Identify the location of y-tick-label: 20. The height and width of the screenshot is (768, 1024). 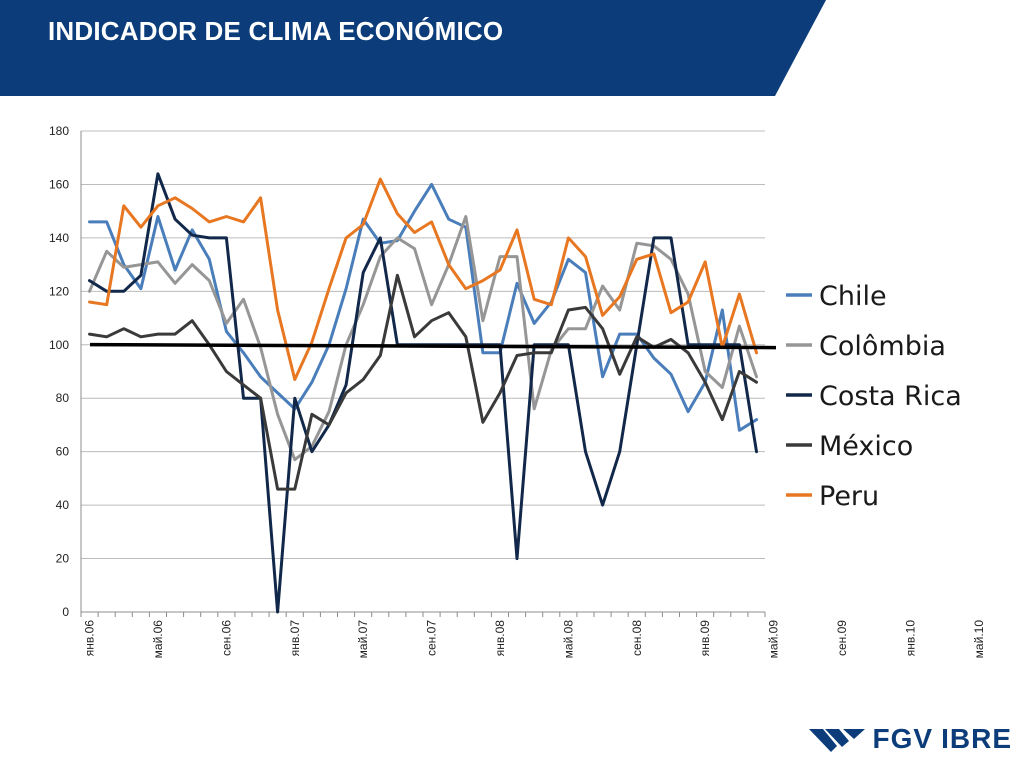
(63, 559).